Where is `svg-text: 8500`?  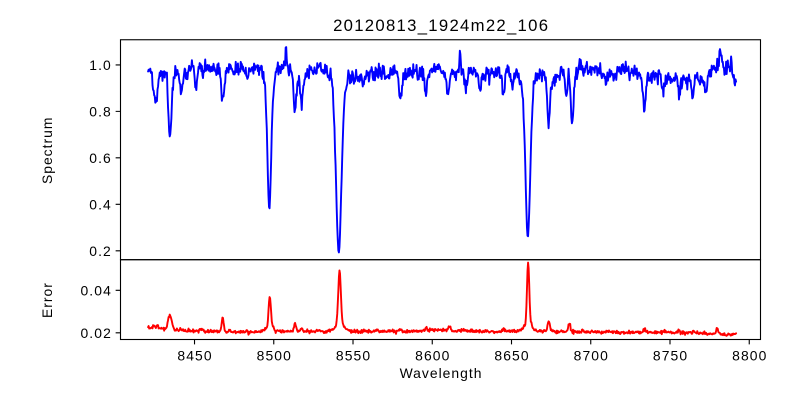
svg-text: 8500 is located at coordinates (274, 356).